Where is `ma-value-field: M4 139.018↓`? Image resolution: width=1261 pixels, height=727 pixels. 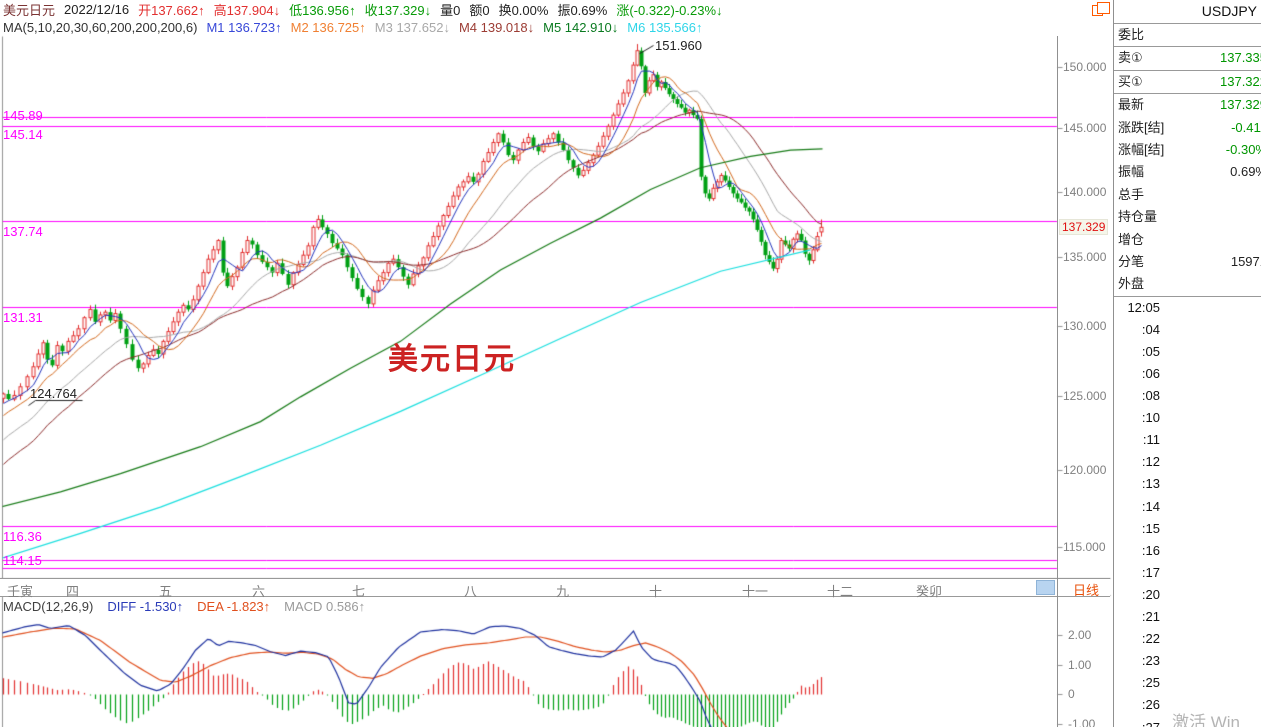 ma-value-field: M4 139.018↓ is located at coordinates (496, 27).